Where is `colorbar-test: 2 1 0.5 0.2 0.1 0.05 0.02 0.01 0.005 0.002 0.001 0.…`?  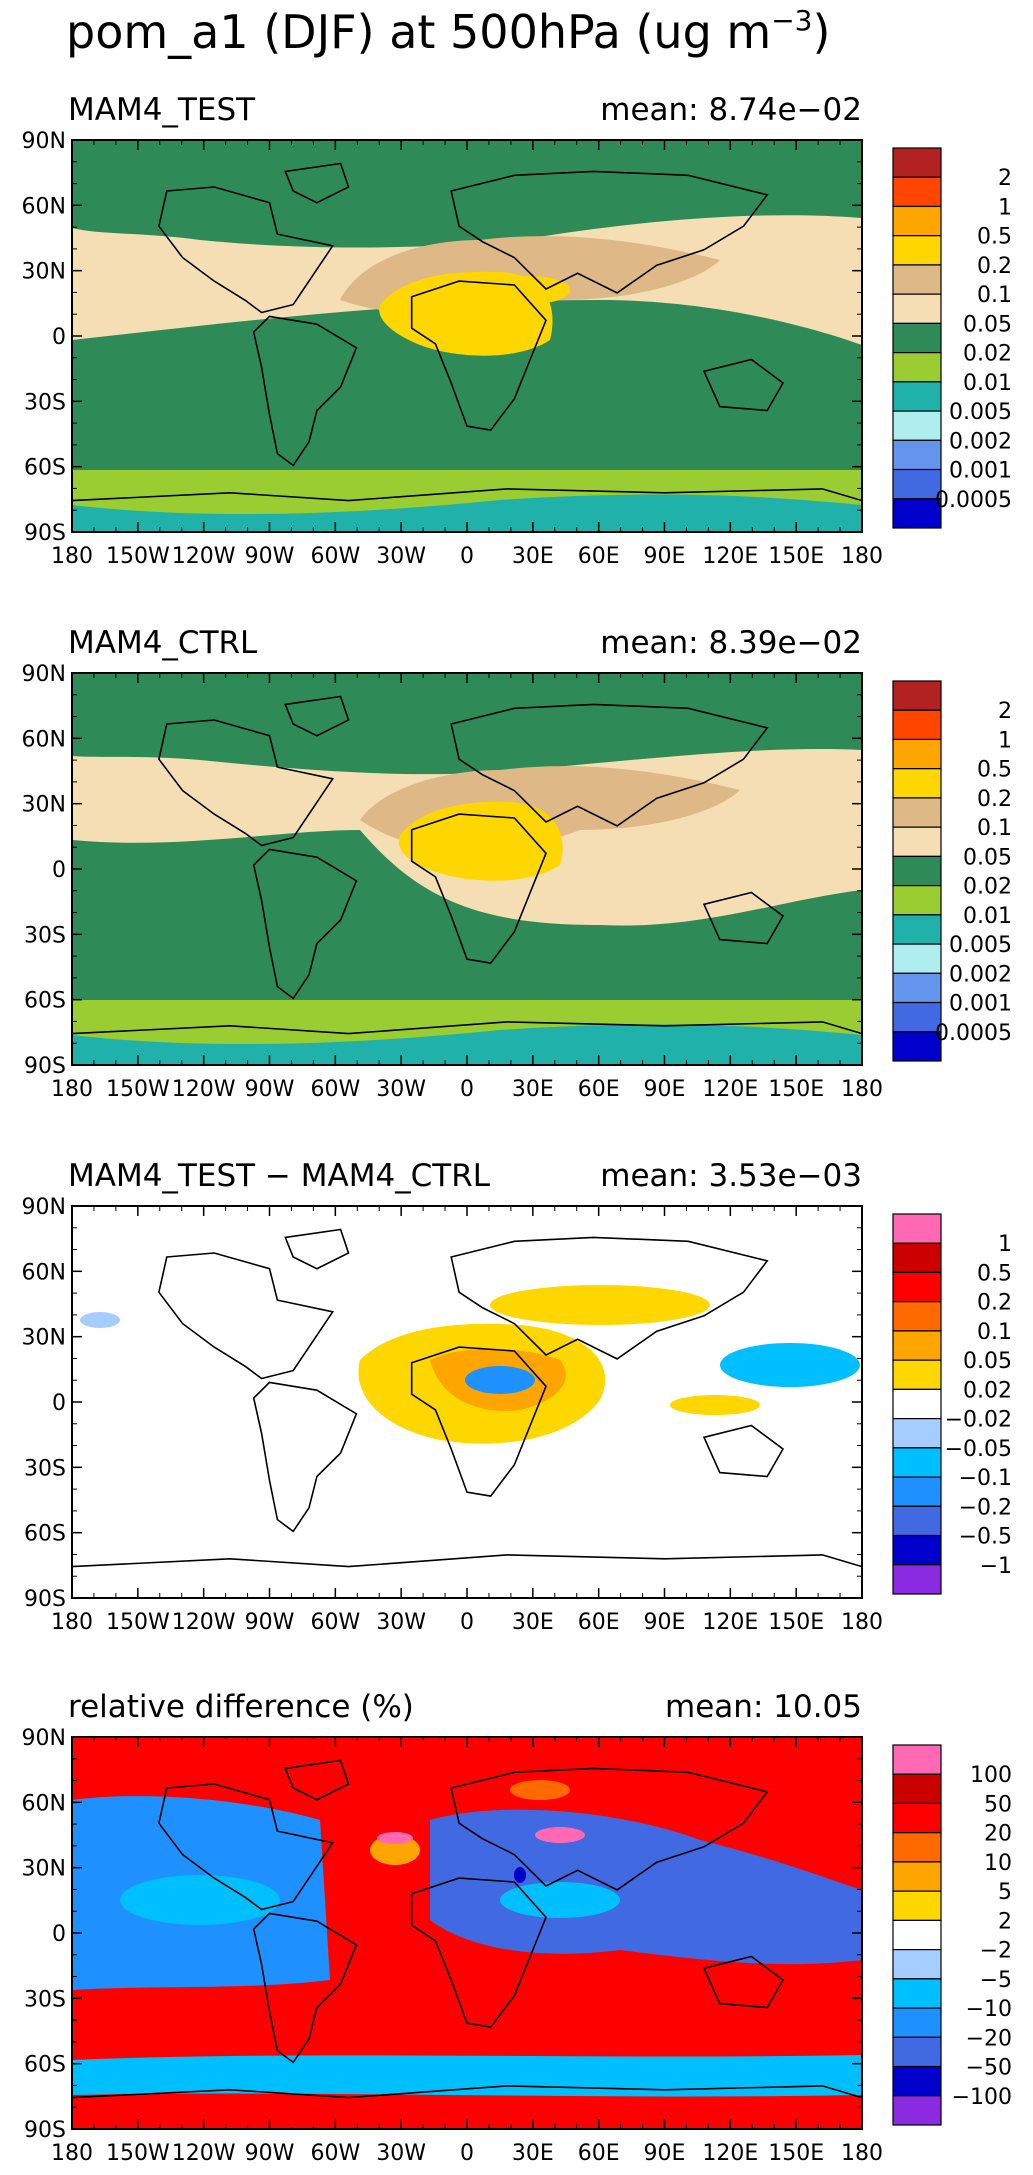 colorbar-test: 2 1 0.5 0.2 0.1 0.05 0.02 0.01 0.005 0.002 0.001 0.… is located at coordinates (952, 338).